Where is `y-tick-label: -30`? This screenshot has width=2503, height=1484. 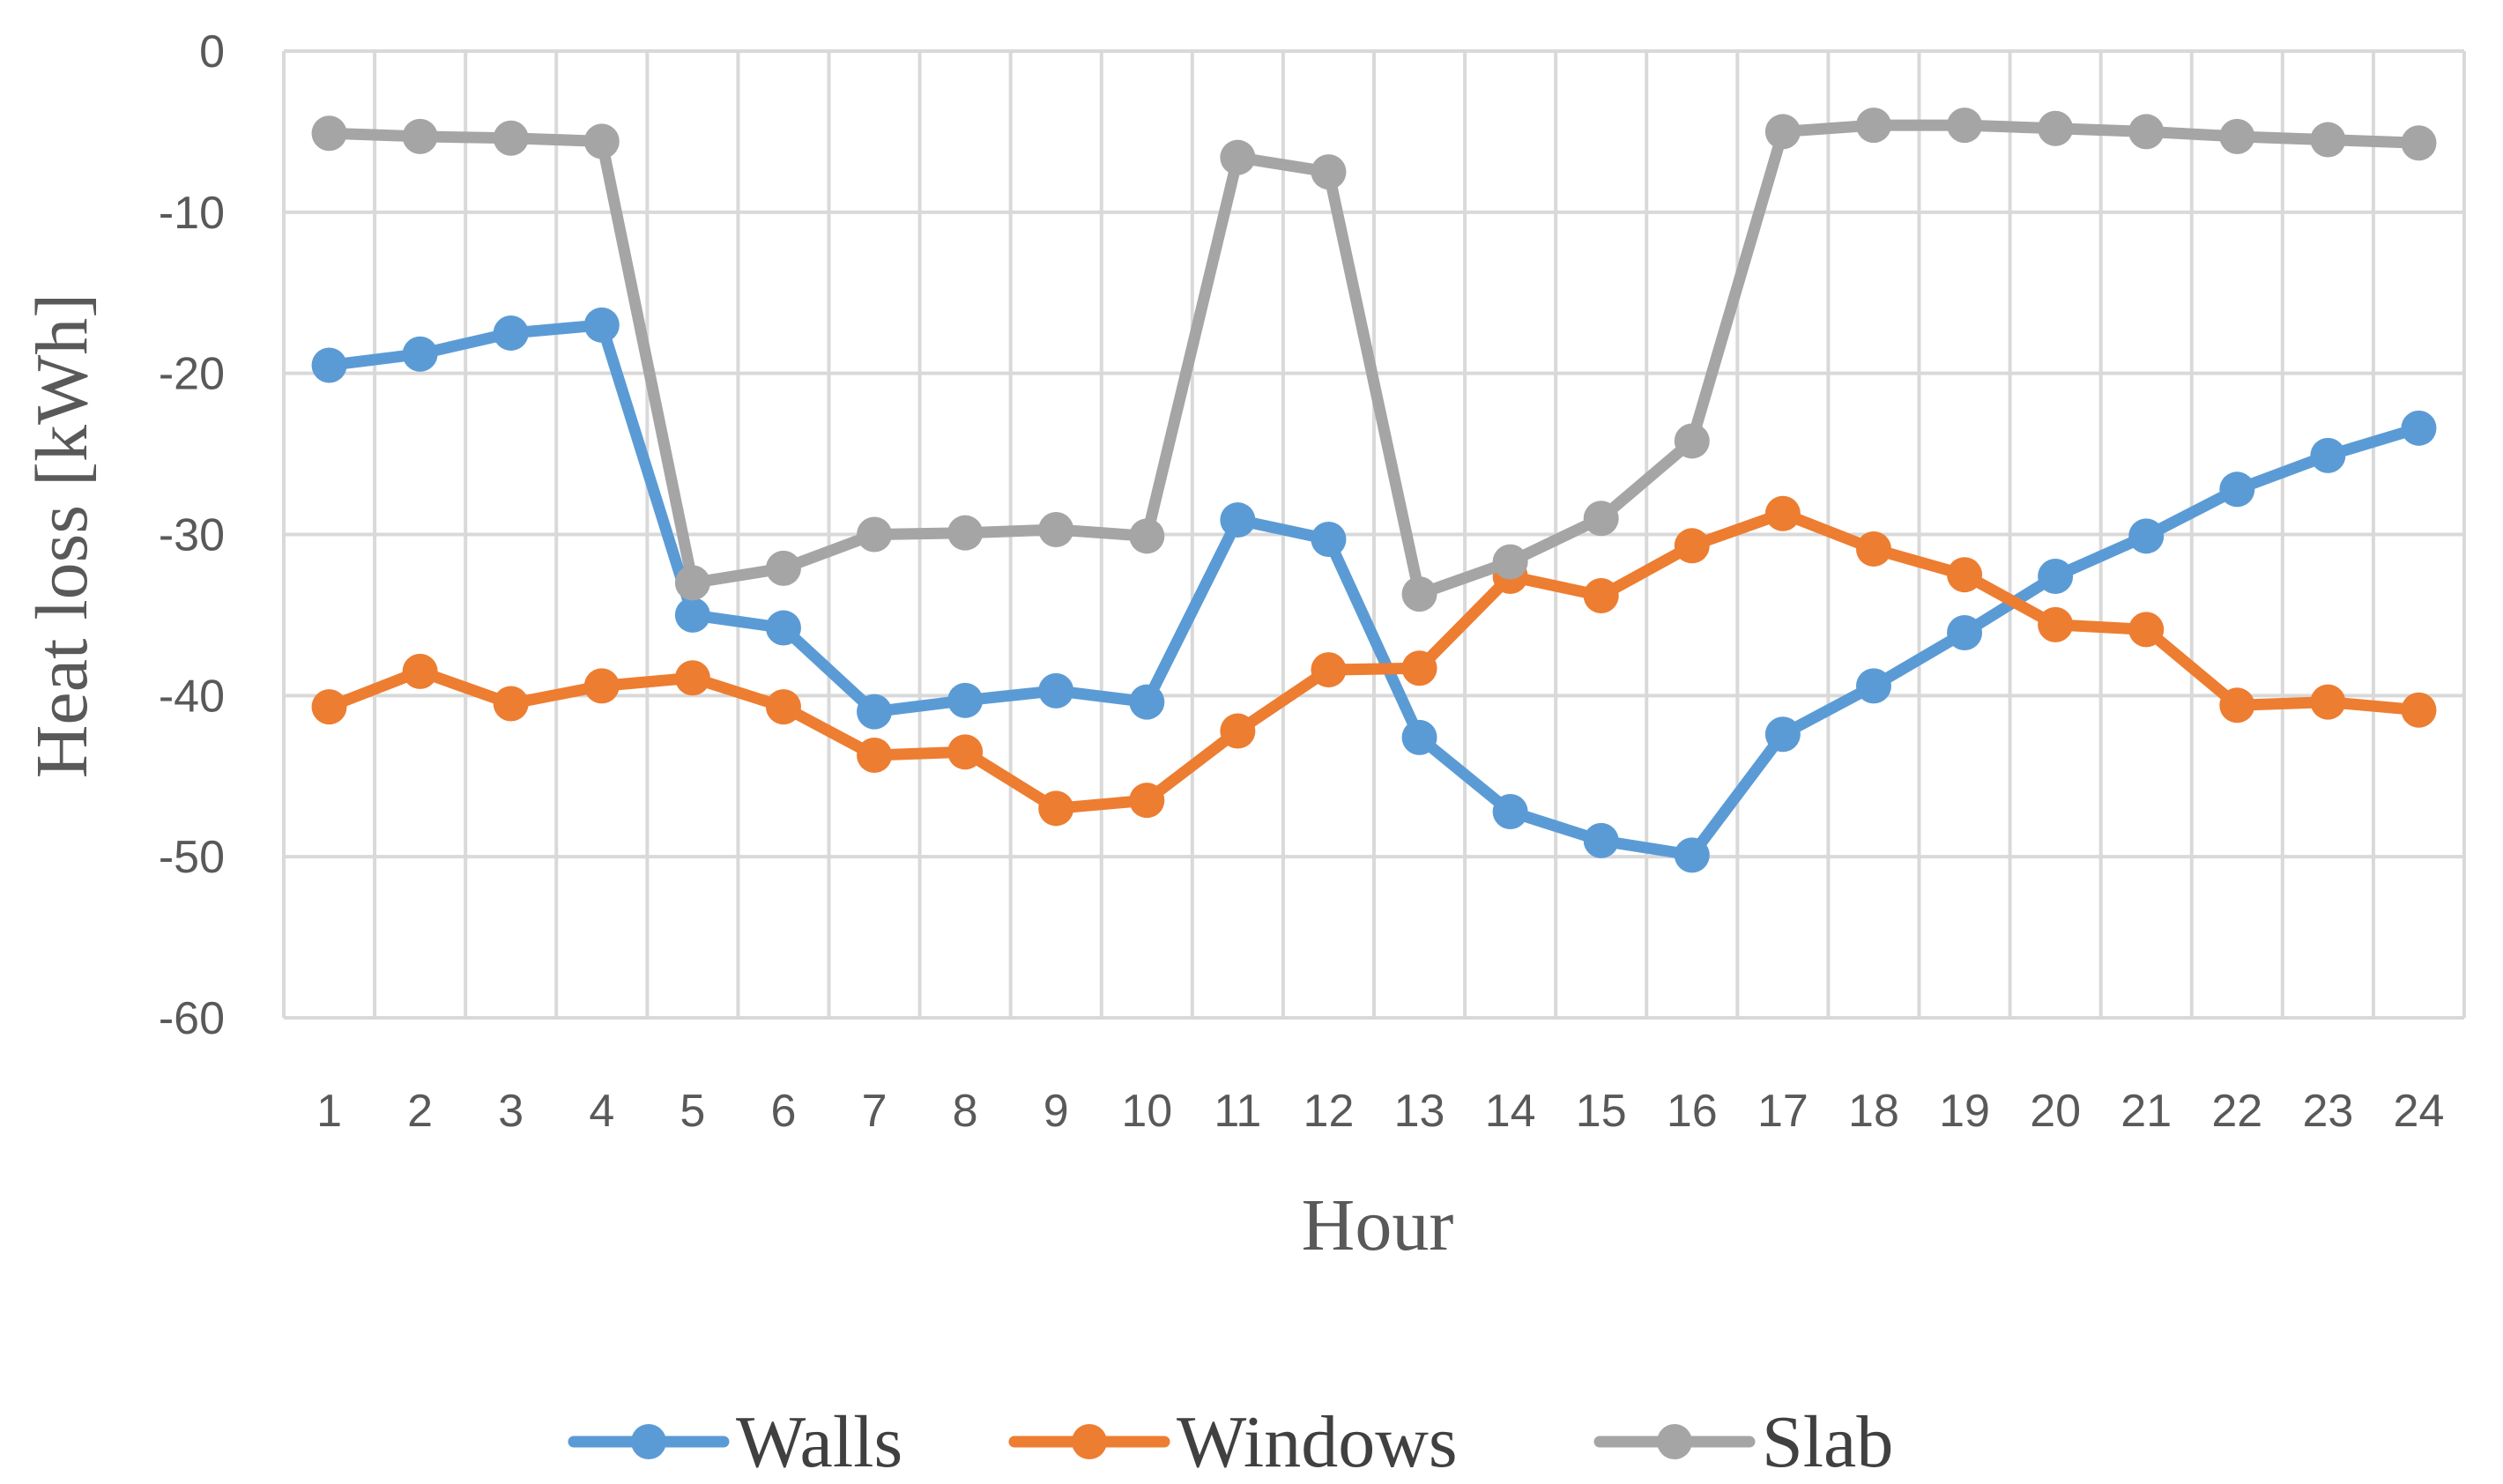 y-tick-label: -30 is located at coordinates (192, 535).